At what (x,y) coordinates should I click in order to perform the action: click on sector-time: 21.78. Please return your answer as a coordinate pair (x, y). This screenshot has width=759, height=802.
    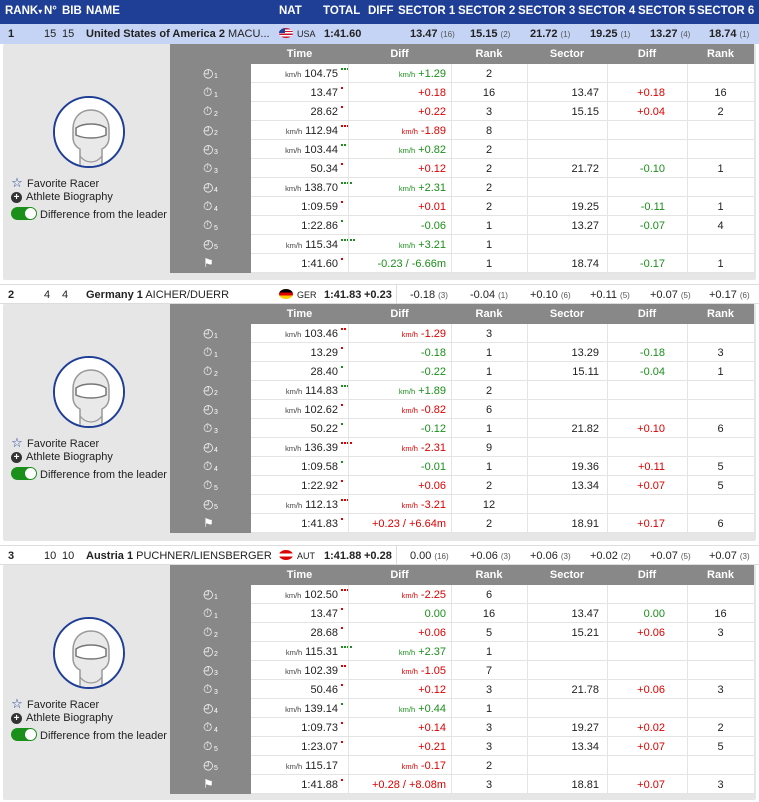
    Looking at the image, I should click on (585, 690).